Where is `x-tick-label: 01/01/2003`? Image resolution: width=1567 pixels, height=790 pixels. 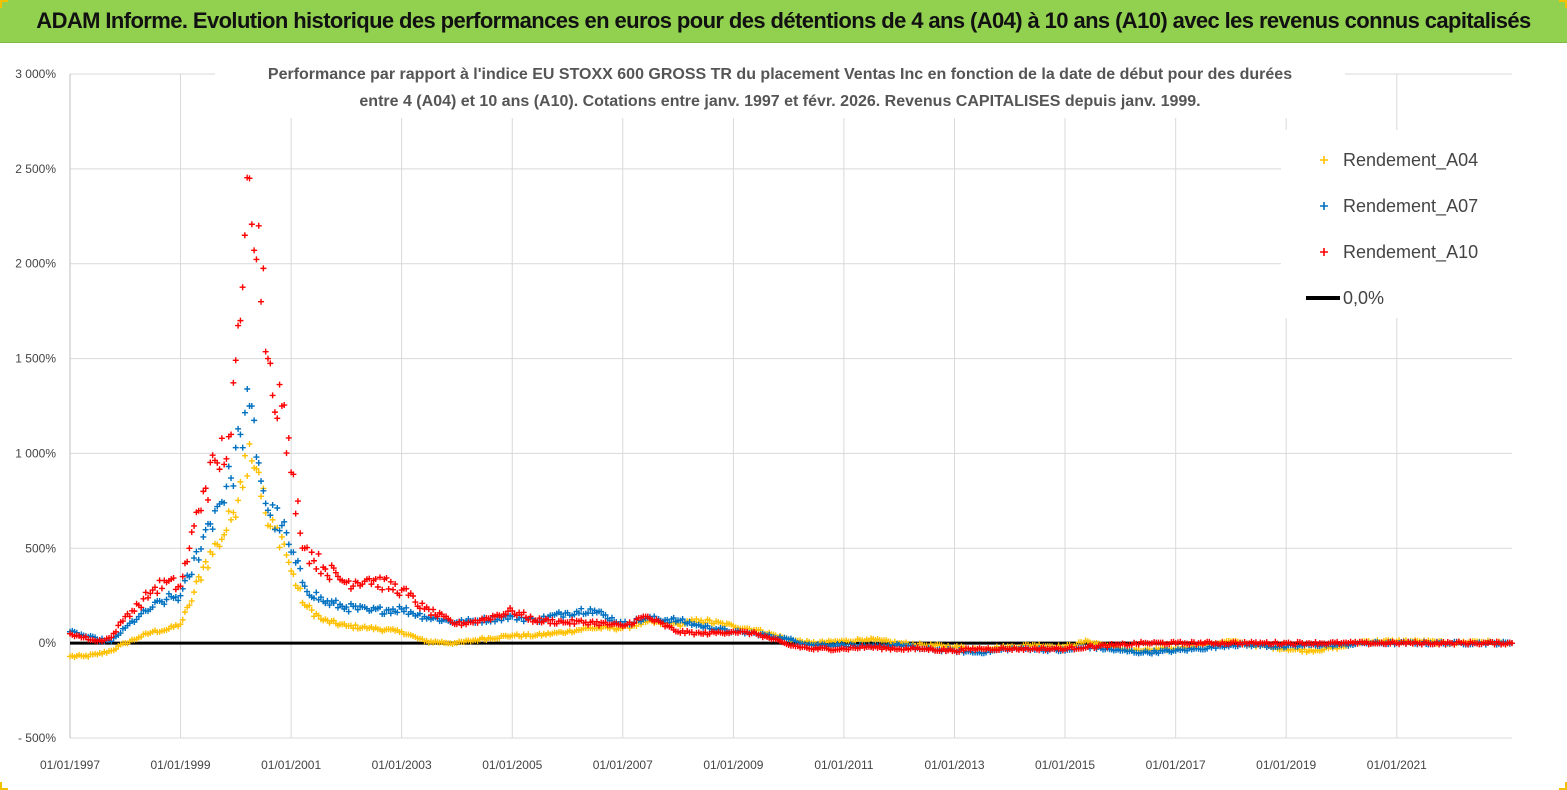
x-tick-label: 01/01/2003 is located at coordinates (402, 765).